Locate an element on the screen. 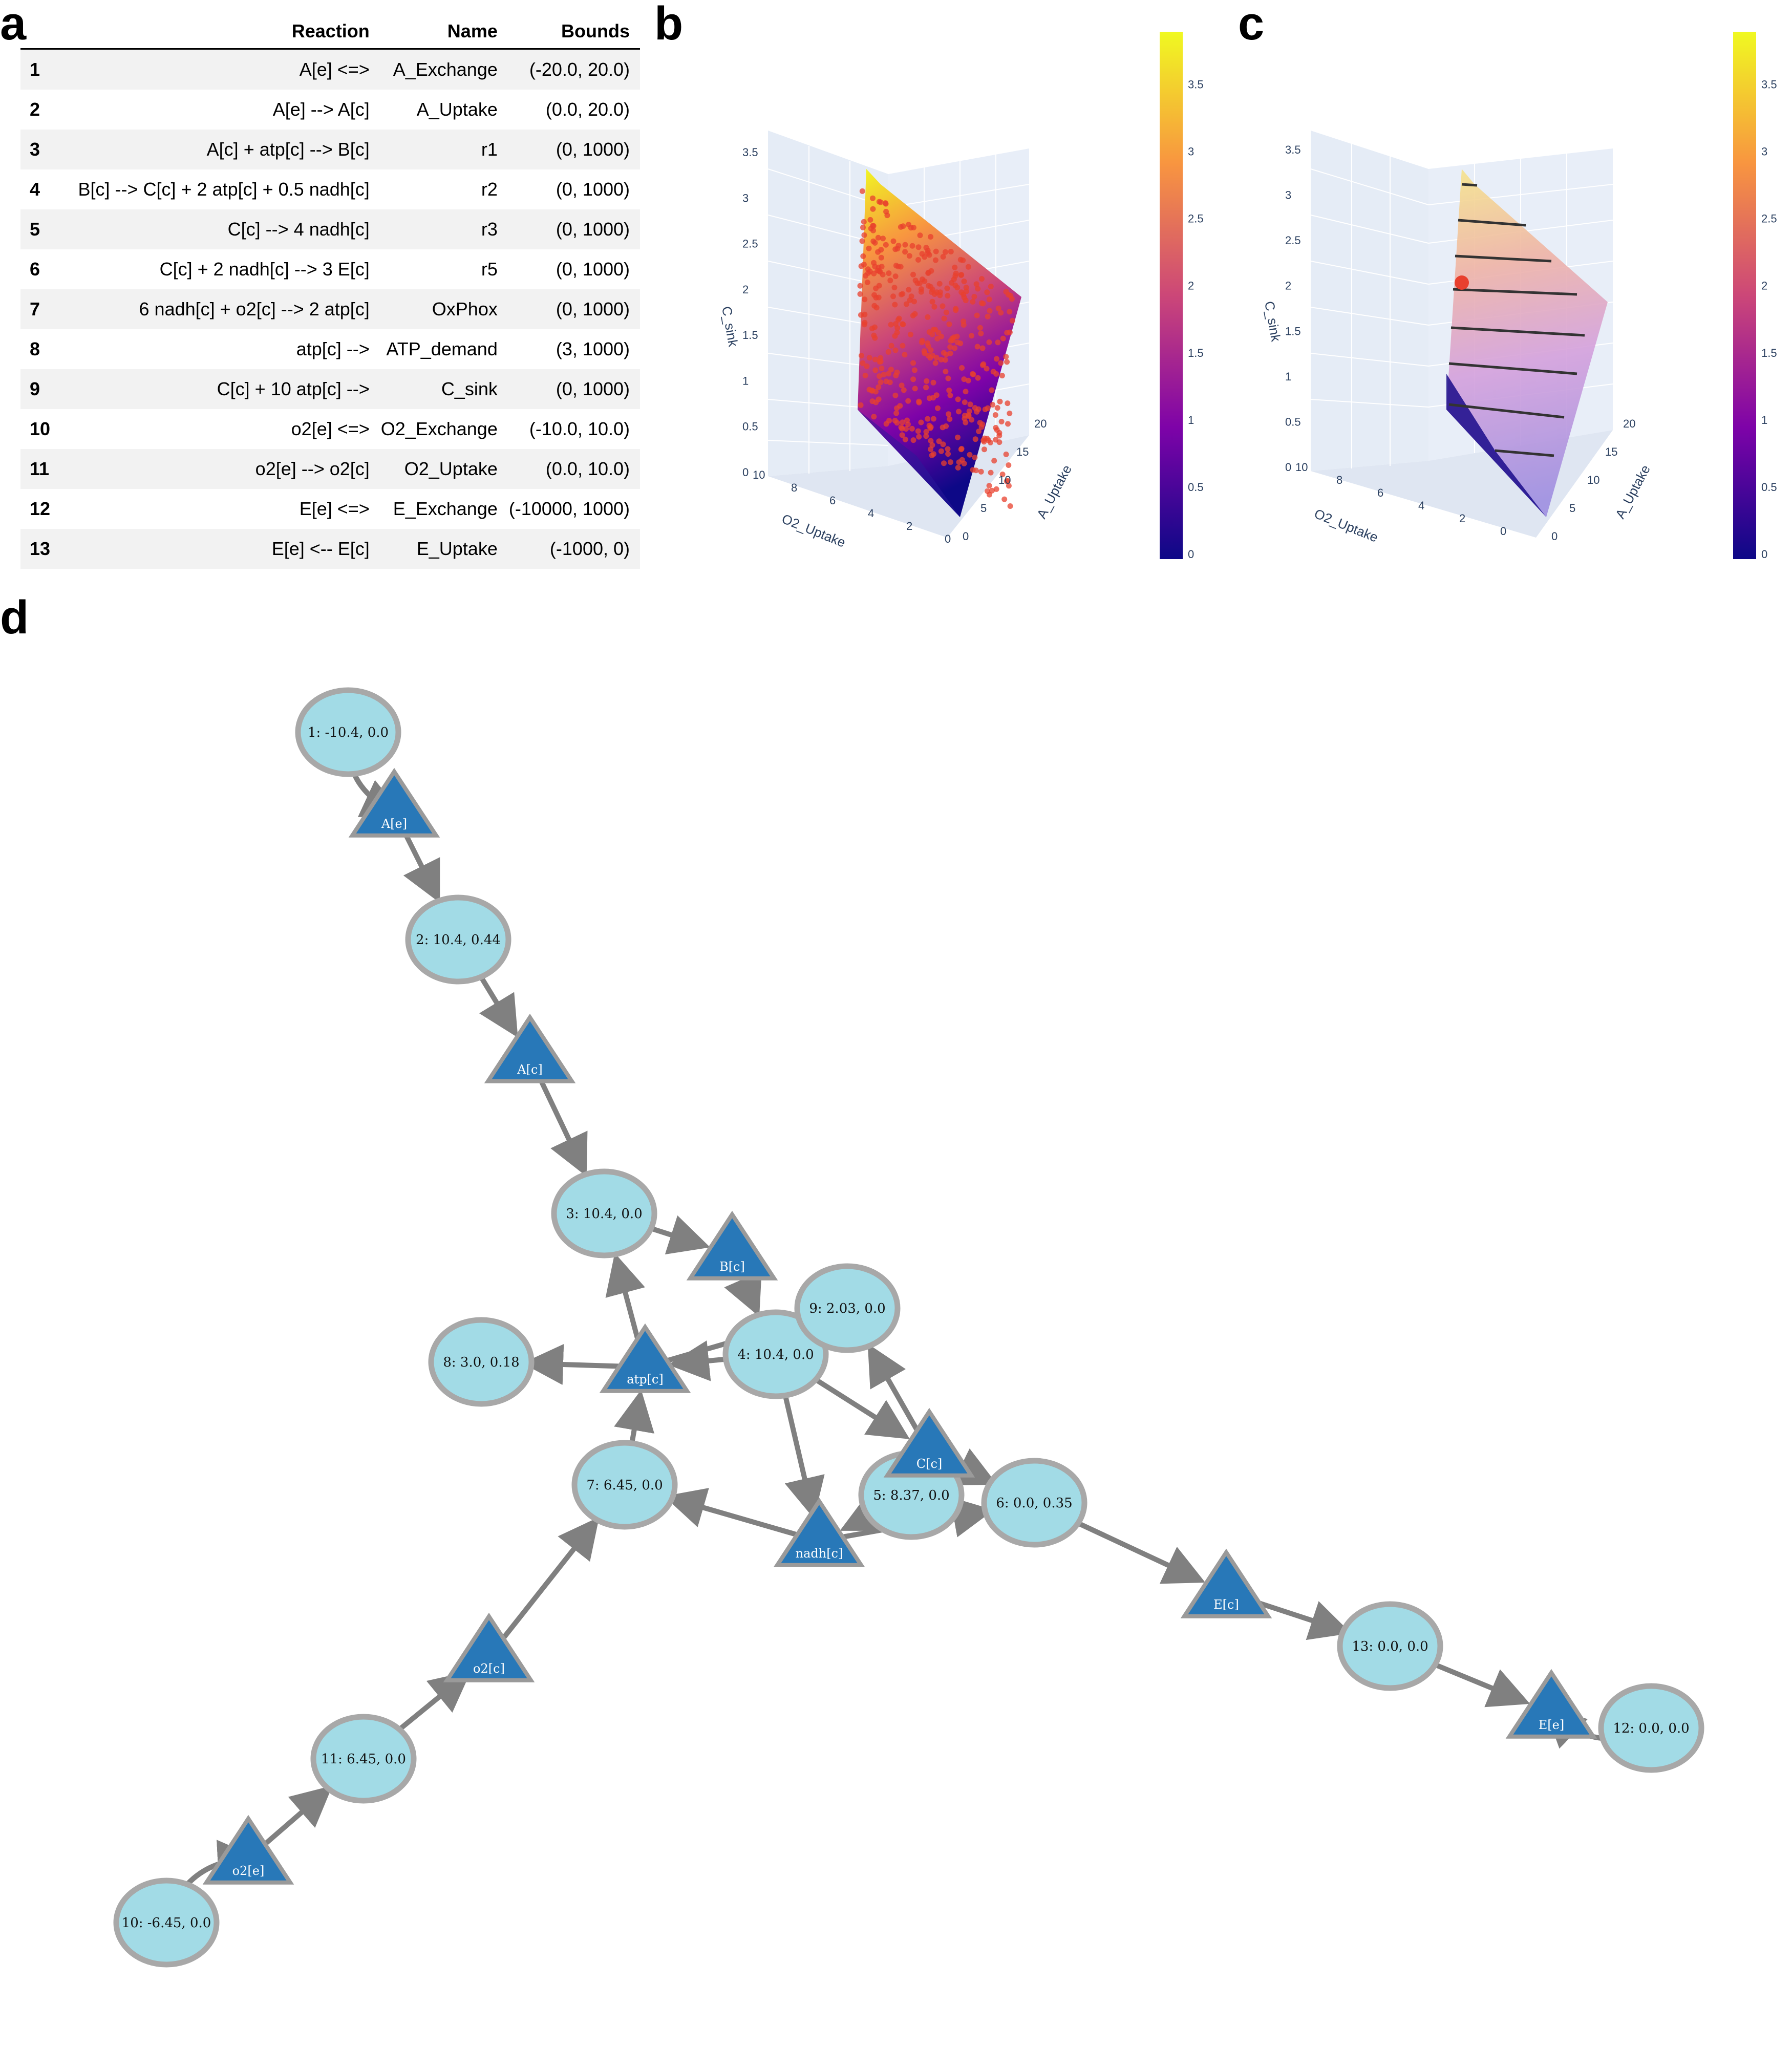  metabolite-node-Bc: B[c] is located at coordinates (732, 1245).